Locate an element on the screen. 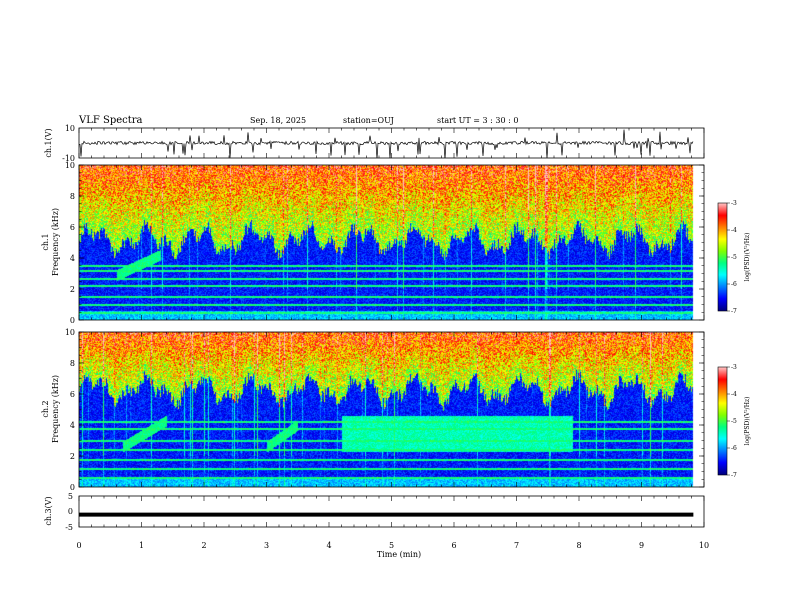 Image resolution: width=792 pixels, height=612 pixels. ch3-ytick-top: 5 is located at coordinates (70, 496).